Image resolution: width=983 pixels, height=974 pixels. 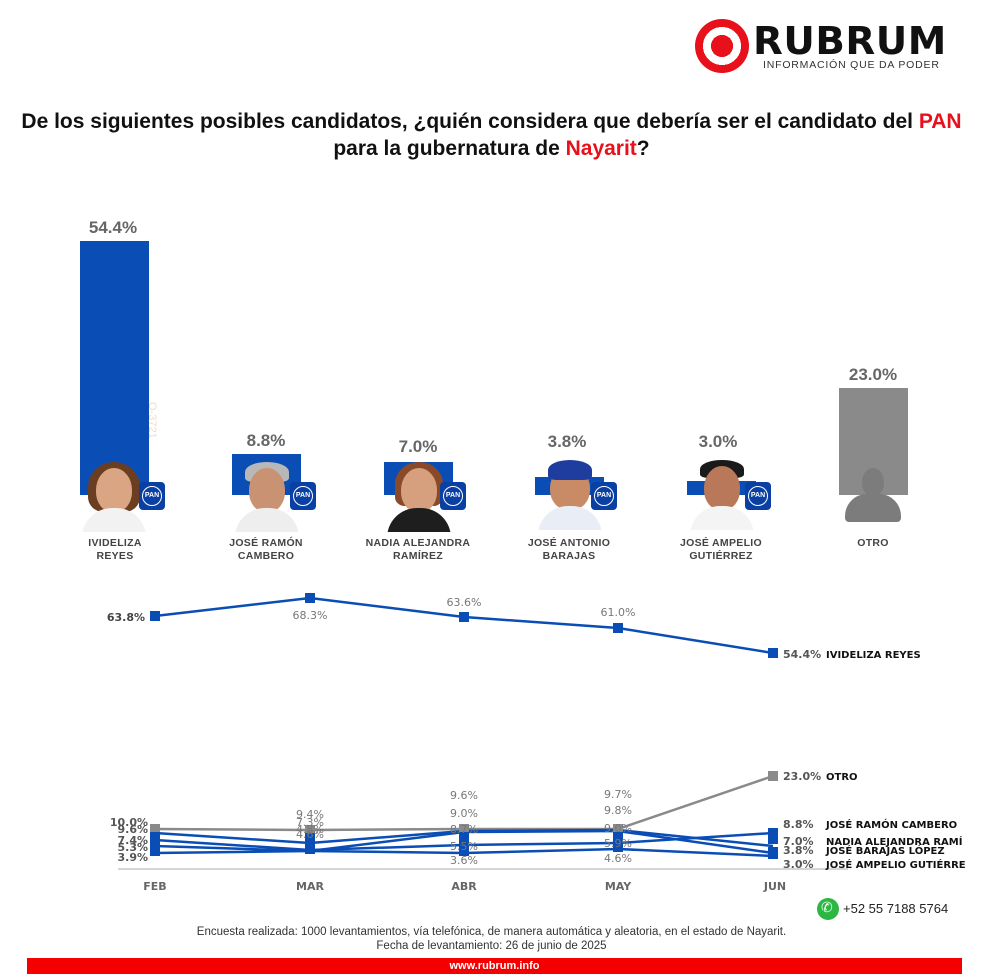 I want to click on series-name-label: IVIDELIZA REYES, so click(x=873, y=655).